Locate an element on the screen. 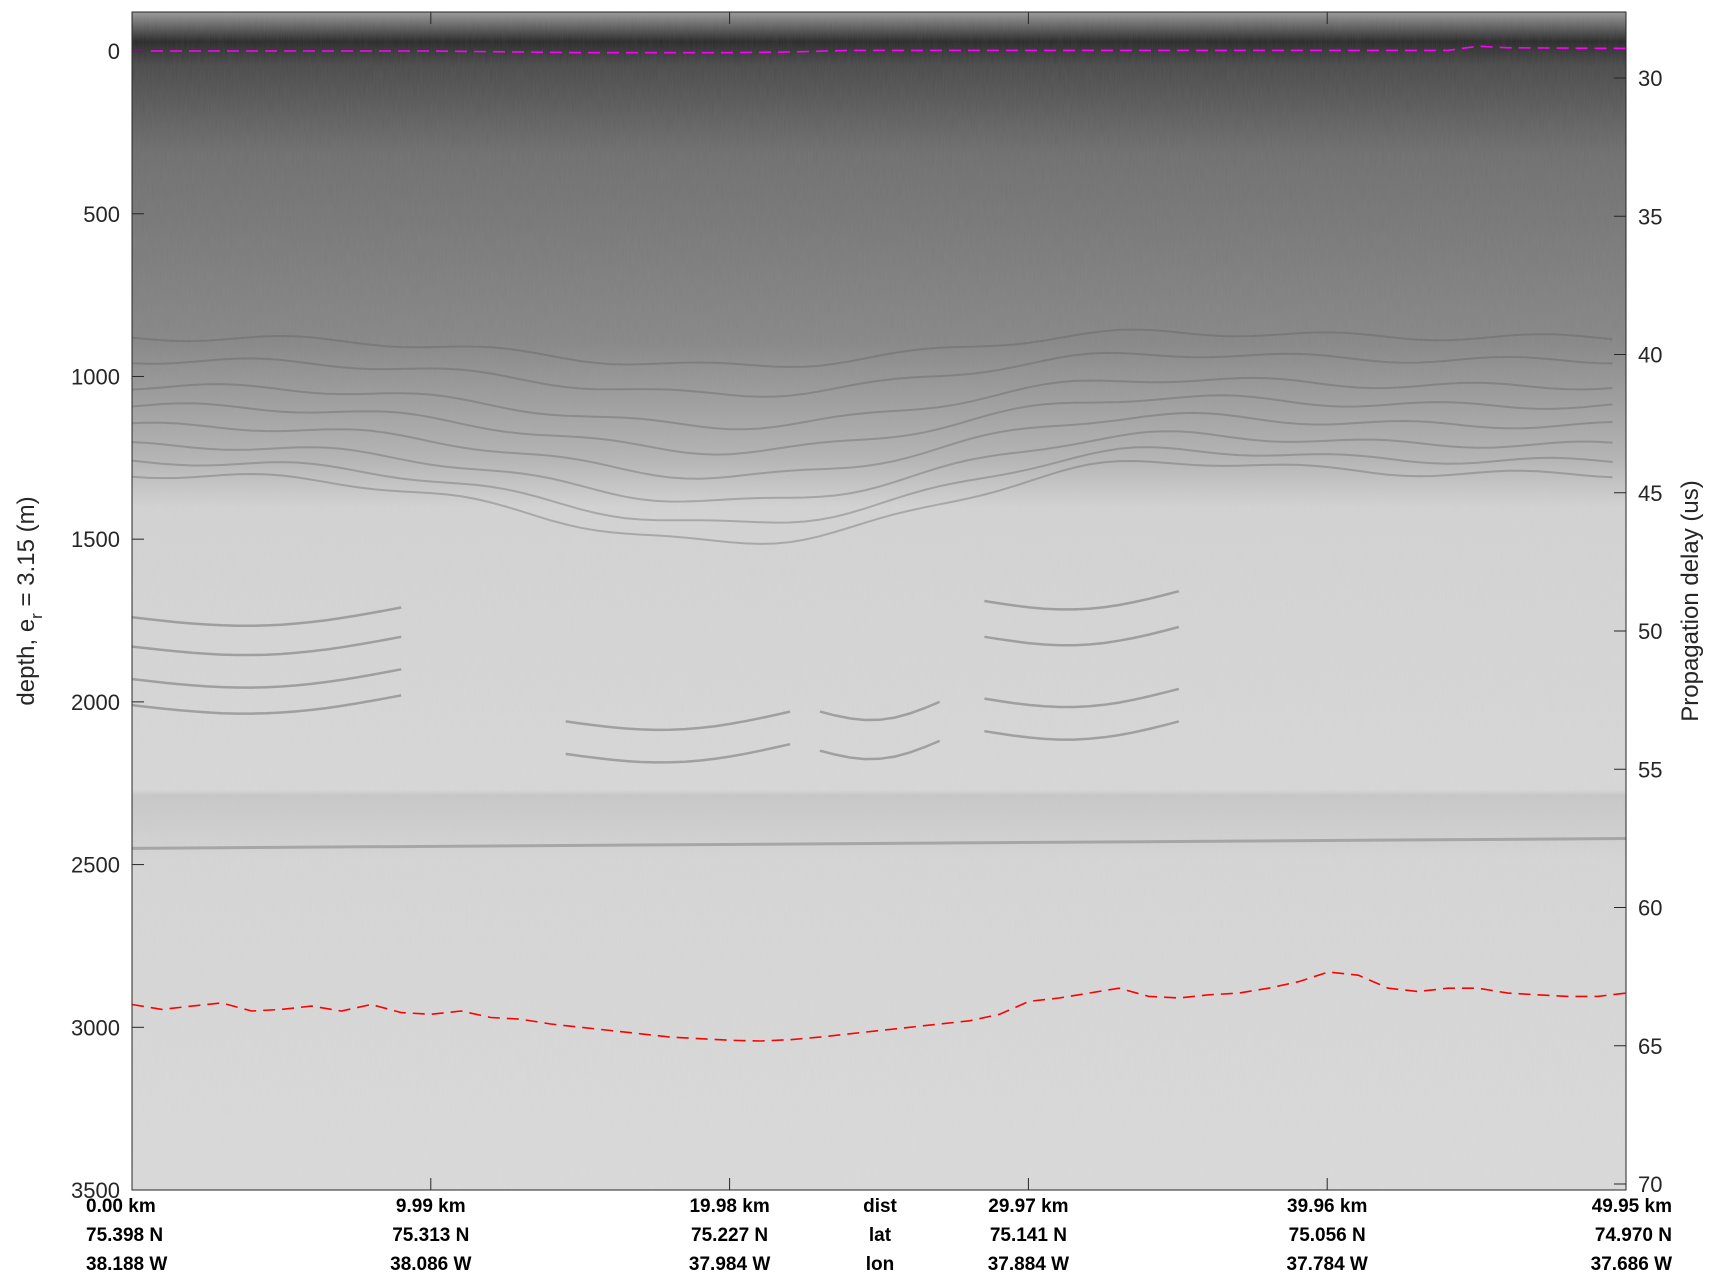 The width and height of the screenshot is (1724, 1276). right-tick-label: 65 is located at coordinates (1650, 1046).